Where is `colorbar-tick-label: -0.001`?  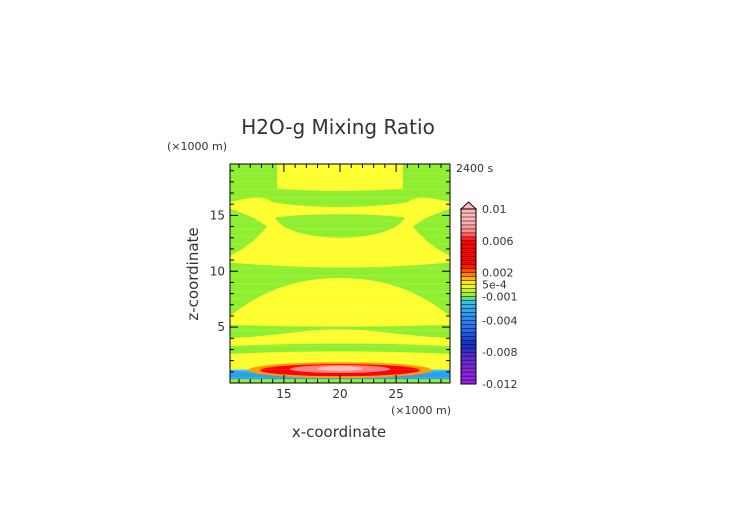 colorbar-tick-label: -0.001 is located at coordinates (499, 297).